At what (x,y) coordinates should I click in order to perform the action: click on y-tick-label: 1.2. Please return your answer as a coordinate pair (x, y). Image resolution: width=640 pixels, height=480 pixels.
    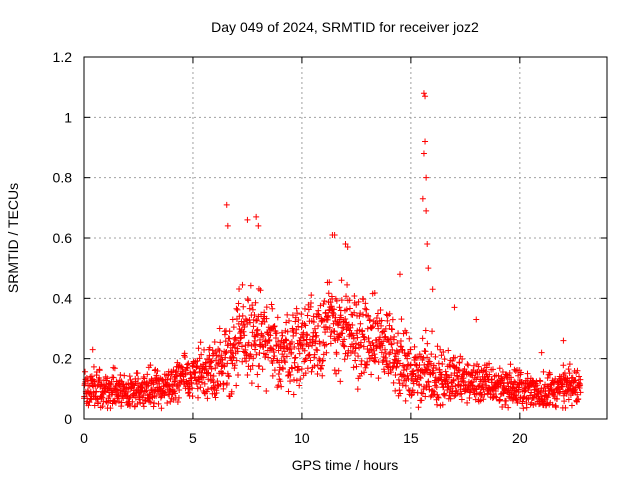
    Looking at the image, I should click on (63, 57).